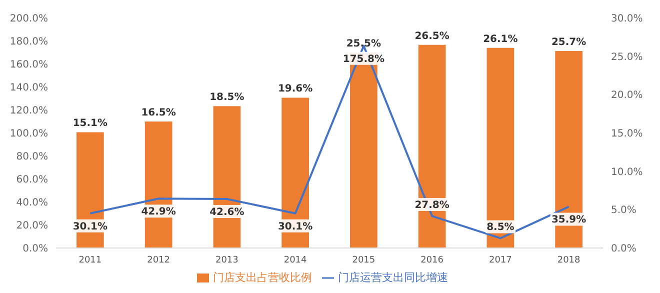 The width and height of the screenshot is (660, 293). I want to click on data-label: 25.7%, so click(568, 42).